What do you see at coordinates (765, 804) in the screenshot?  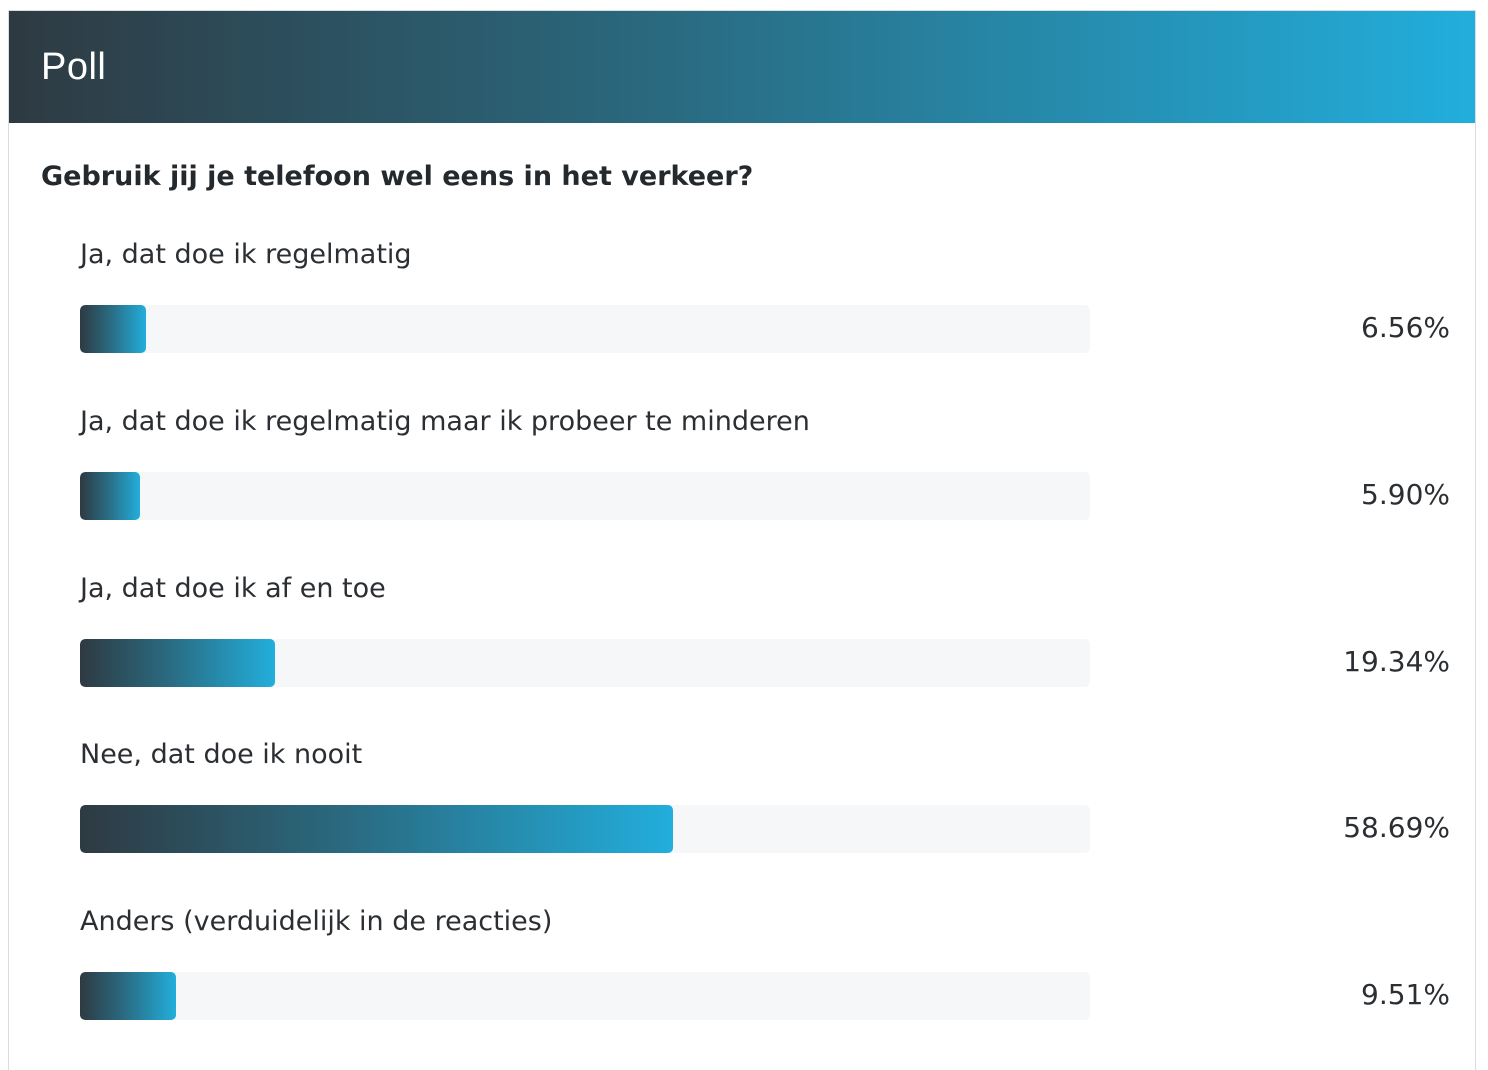 I see `poll-option: Nee, dat doe ik nooit 58.69%` at bounding box center [765, 804].